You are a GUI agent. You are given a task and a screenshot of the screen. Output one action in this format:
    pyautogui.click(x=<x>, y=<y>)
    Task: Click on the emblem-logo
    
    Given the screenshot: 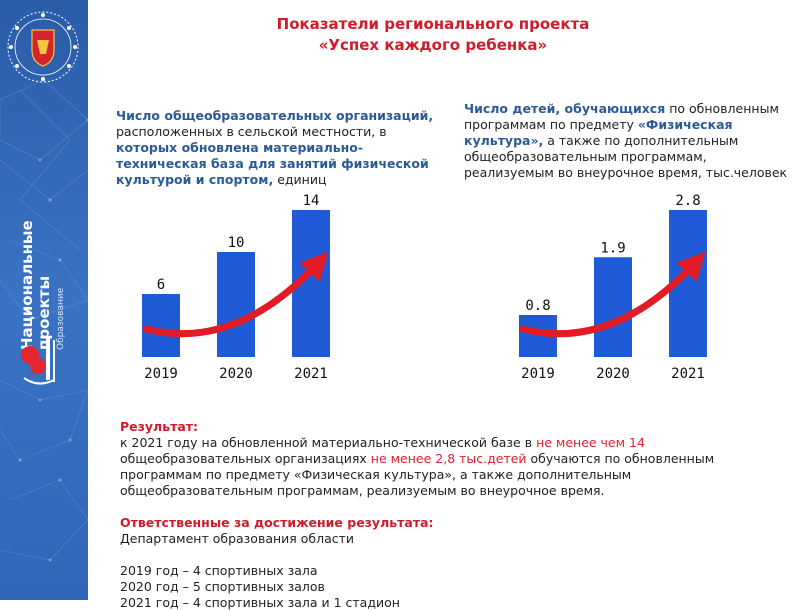 What is the action you would take?
    pyautogui.click(x=43, y=47)
    